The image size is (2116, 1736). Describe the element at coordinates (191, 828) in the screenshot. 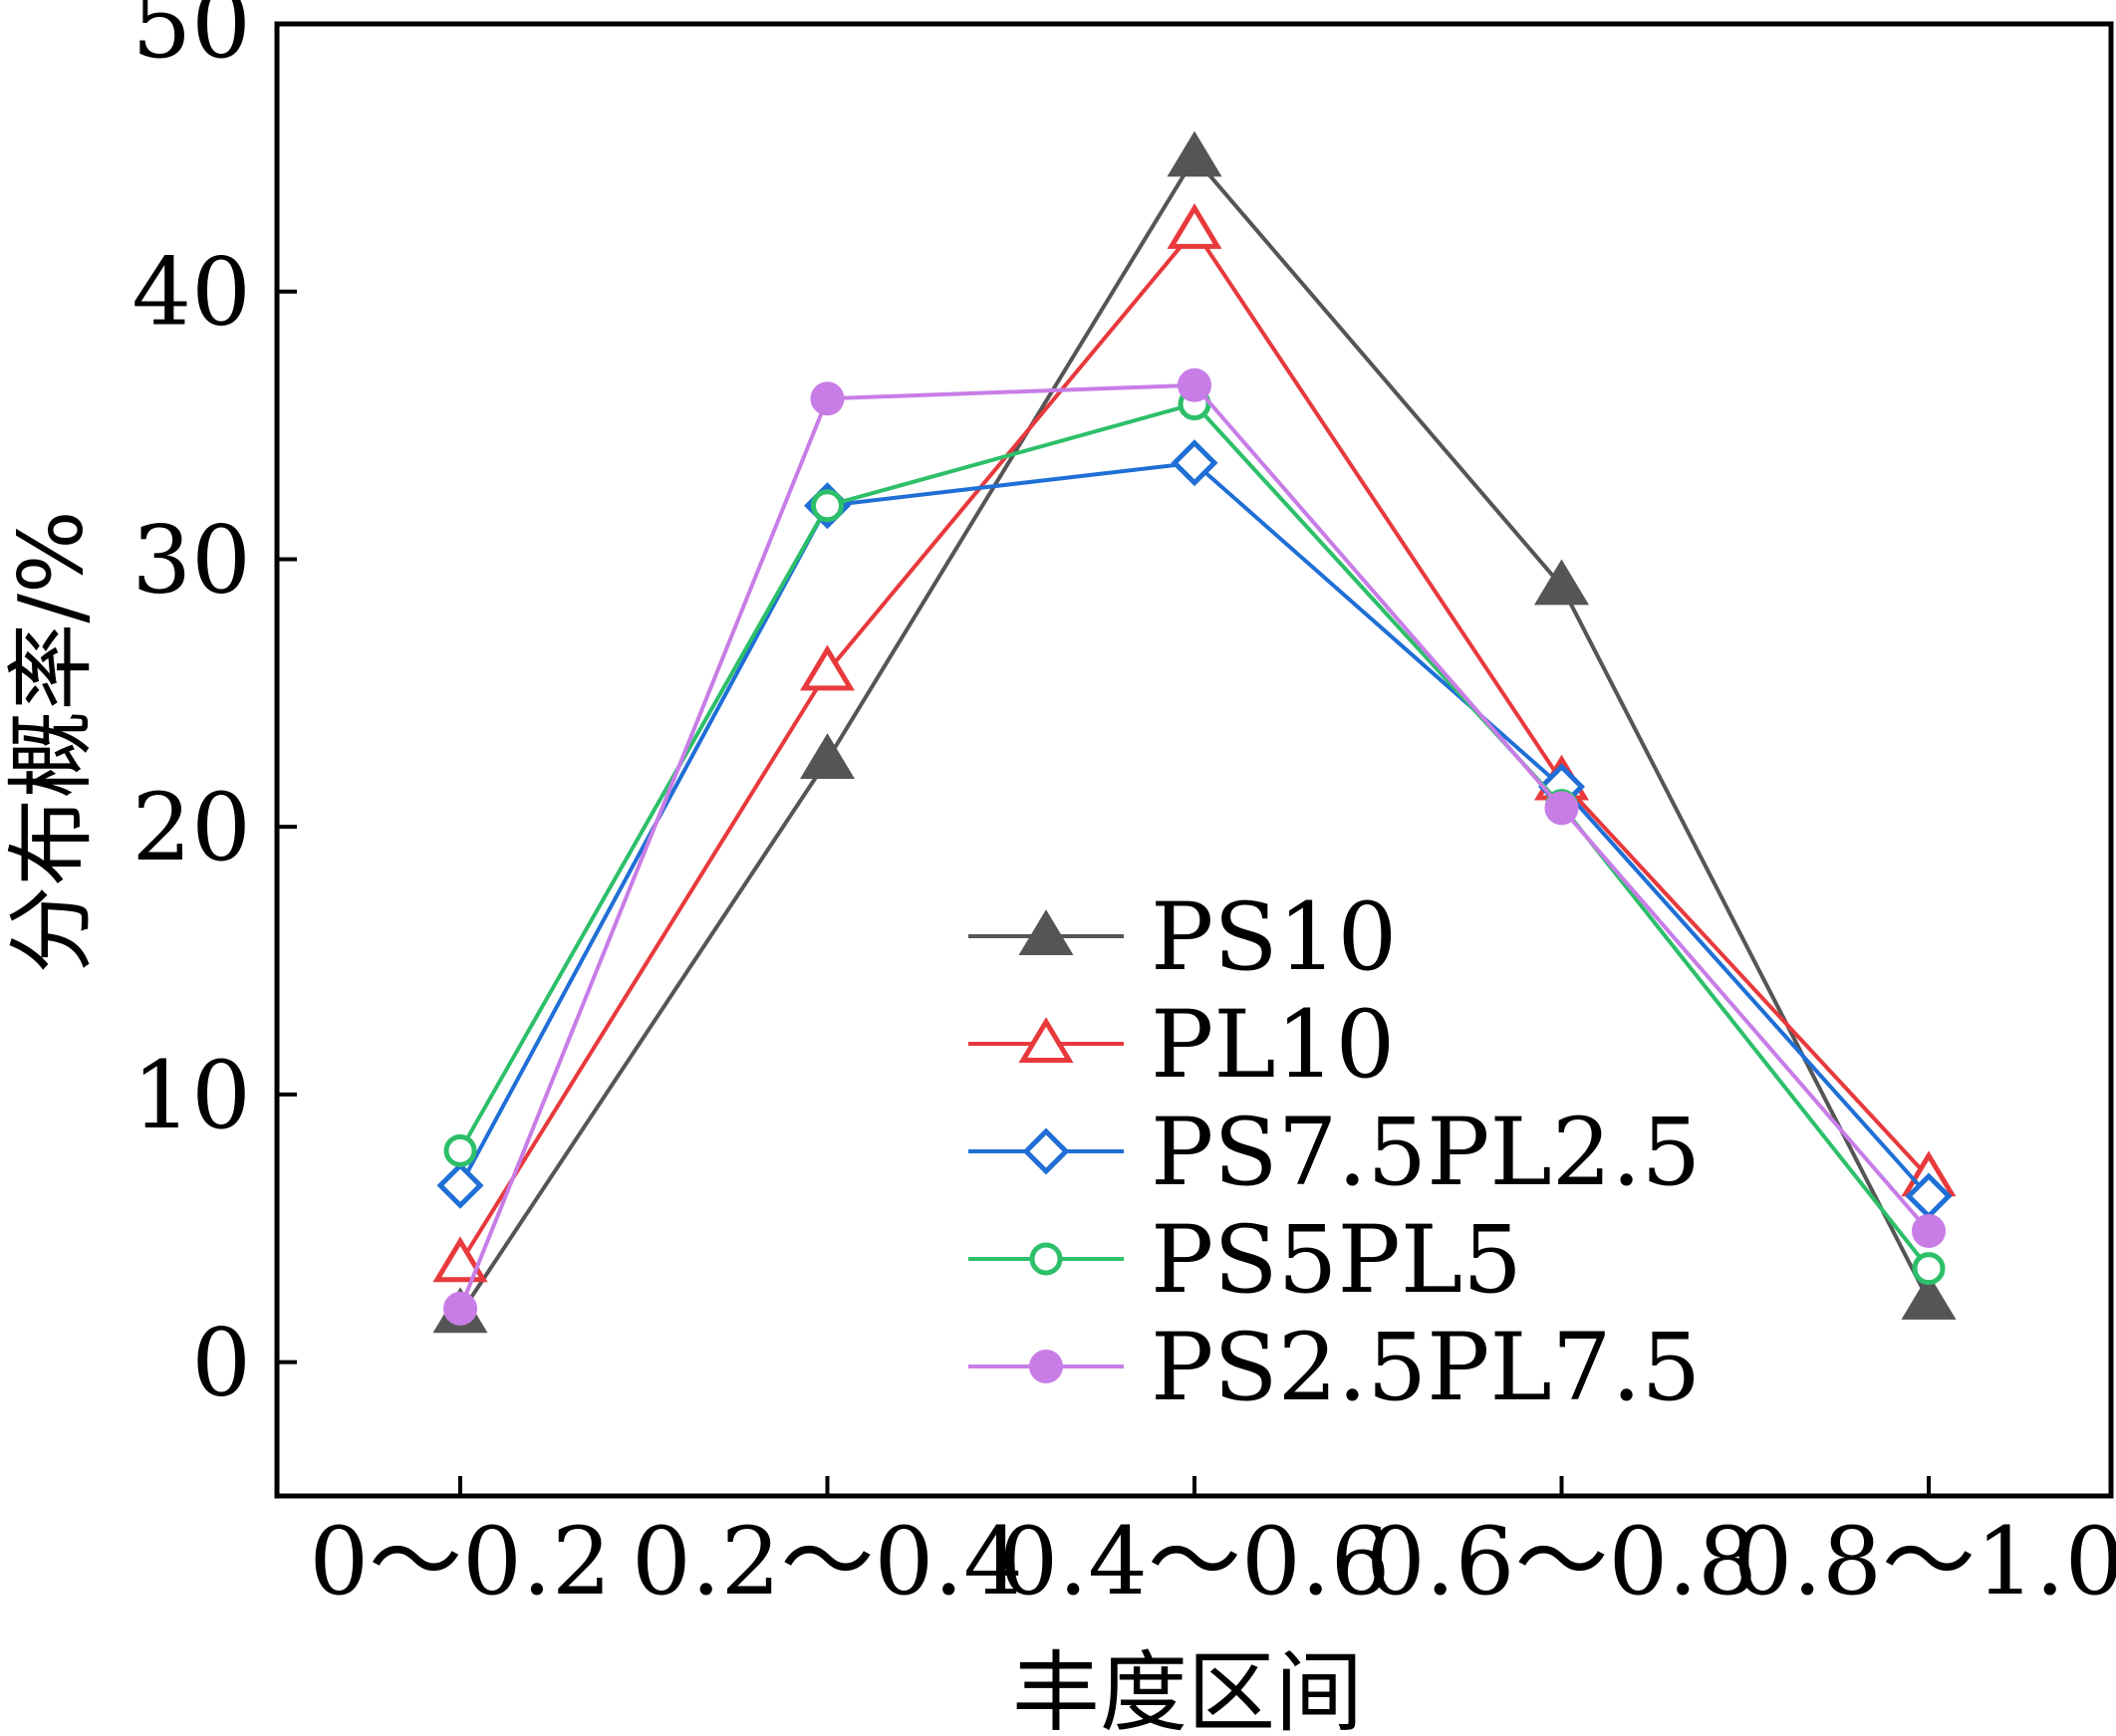

I see `y-tick-label: 20` at that location.